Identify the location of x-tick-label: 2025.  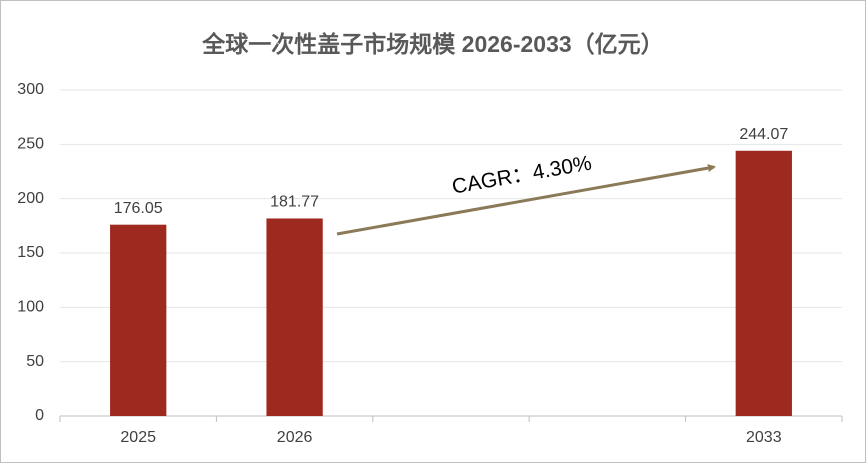
(138, 437).